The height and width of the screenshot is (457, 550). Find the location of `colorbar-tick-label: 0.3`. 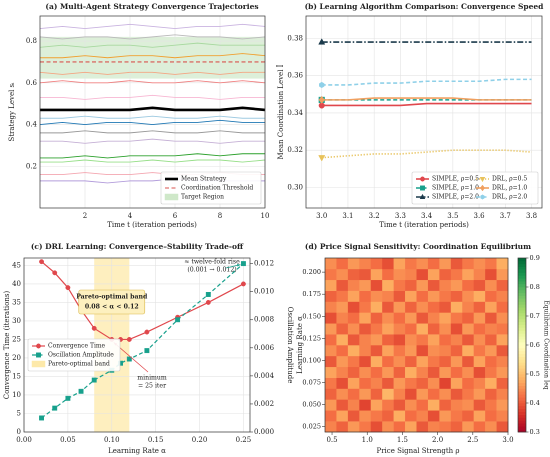

colorbar-tick-label: 0.3 is located at coordinates (535, 432).